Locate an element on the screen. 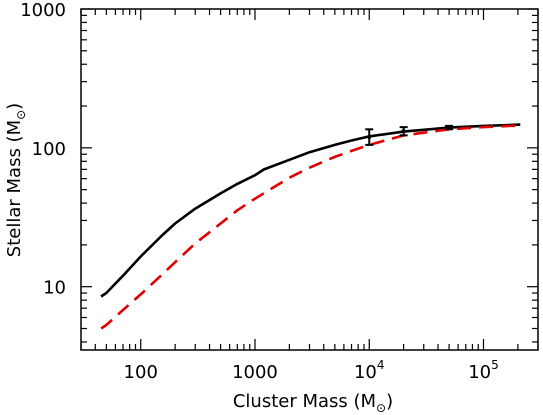 The width and height of the screenshot is (543, 415). y-tick-label: 10 is located at coordinates (54, 288).